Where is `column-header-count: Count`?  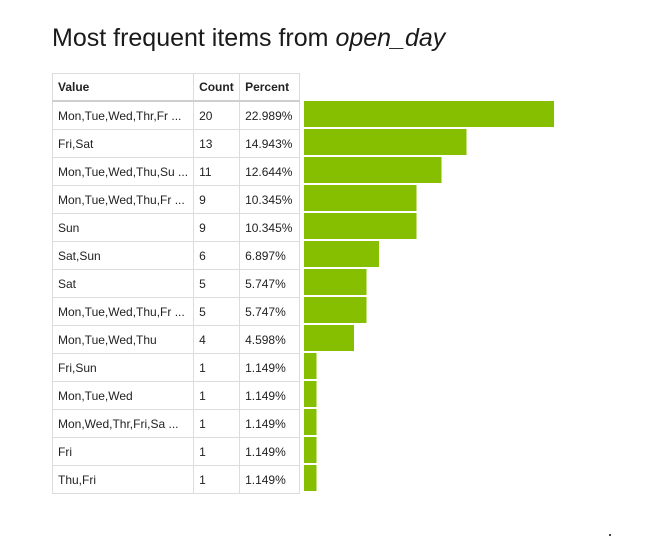 column-header-count: Count is located at coordinates (217, 87).